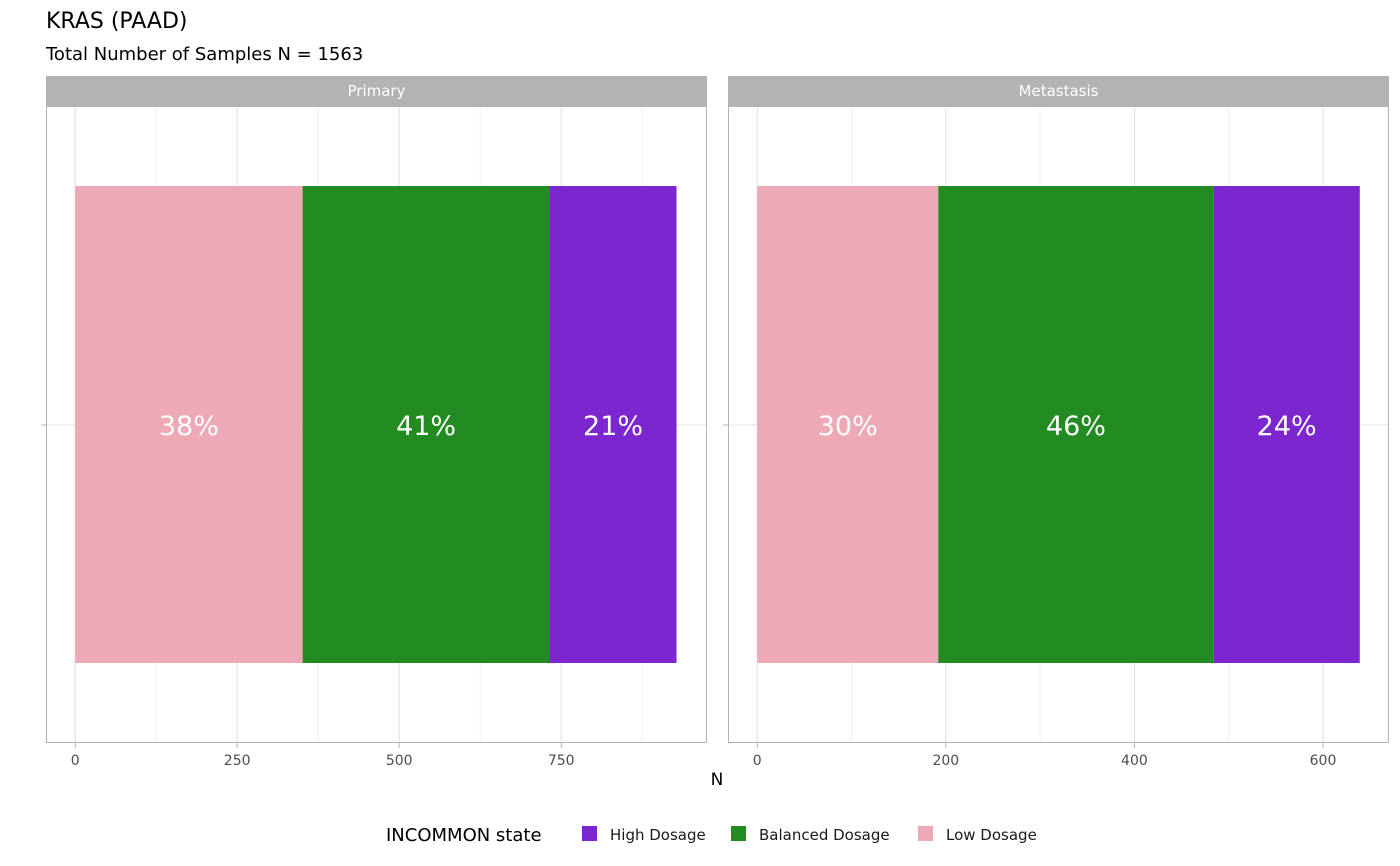 This screenshot has width=1400, height=866. I want to click on legend-title: INCOMMON state, so click(464, 835).